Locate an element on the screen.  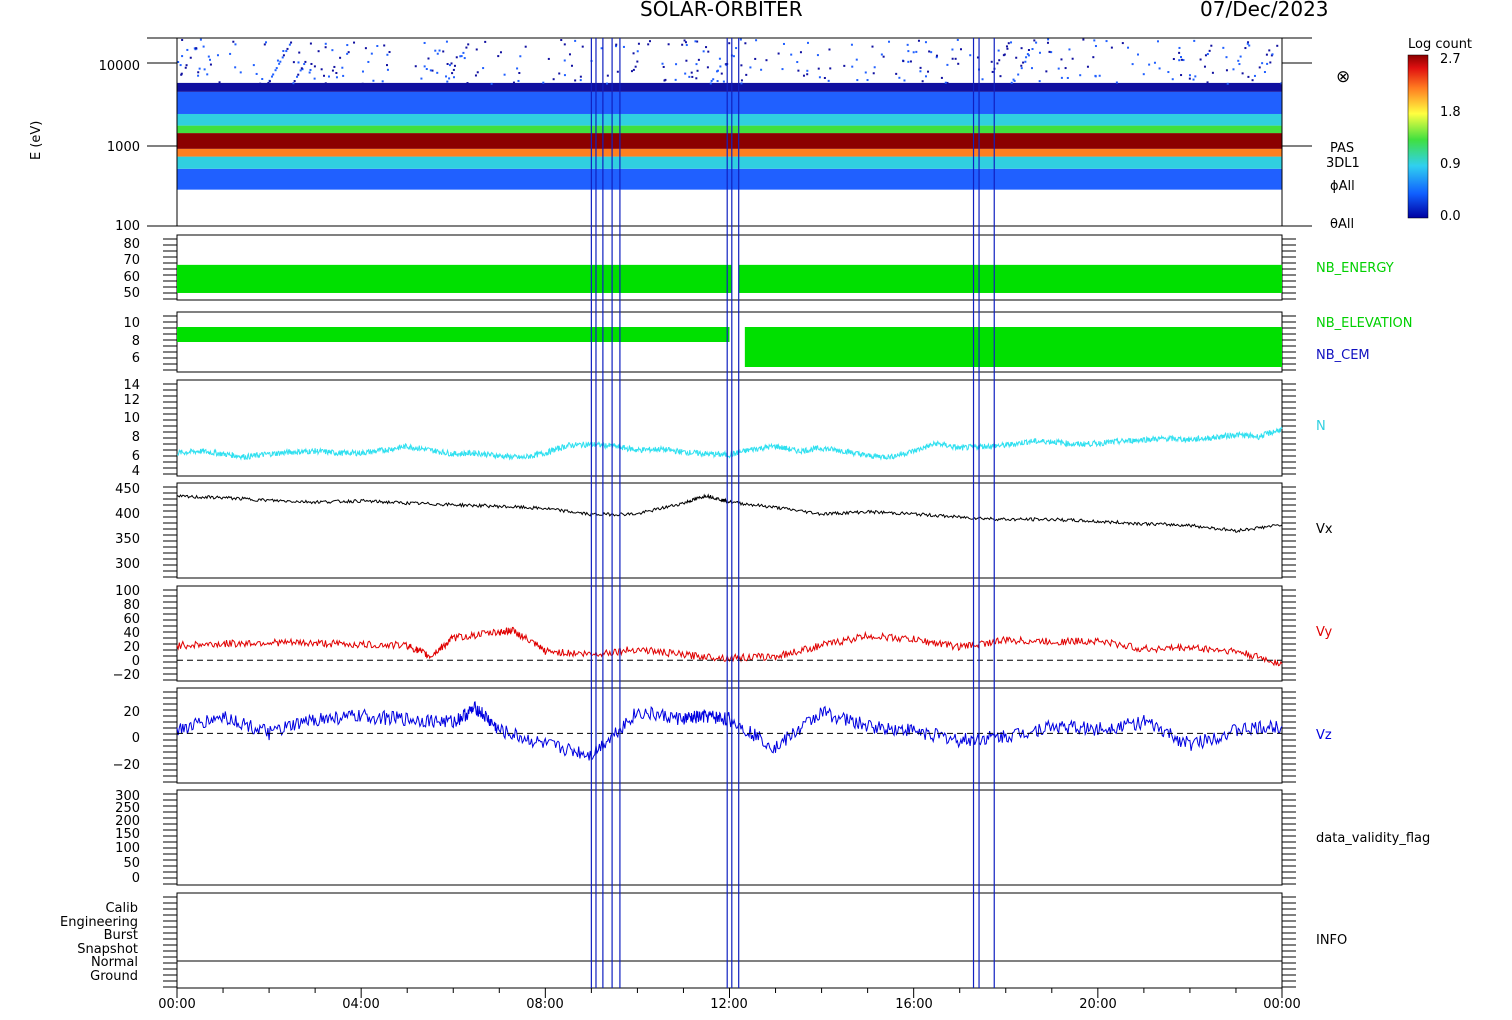
energy-panel: 80 70 60 50 NB_ENERGY is located at coordinates (758, 267).